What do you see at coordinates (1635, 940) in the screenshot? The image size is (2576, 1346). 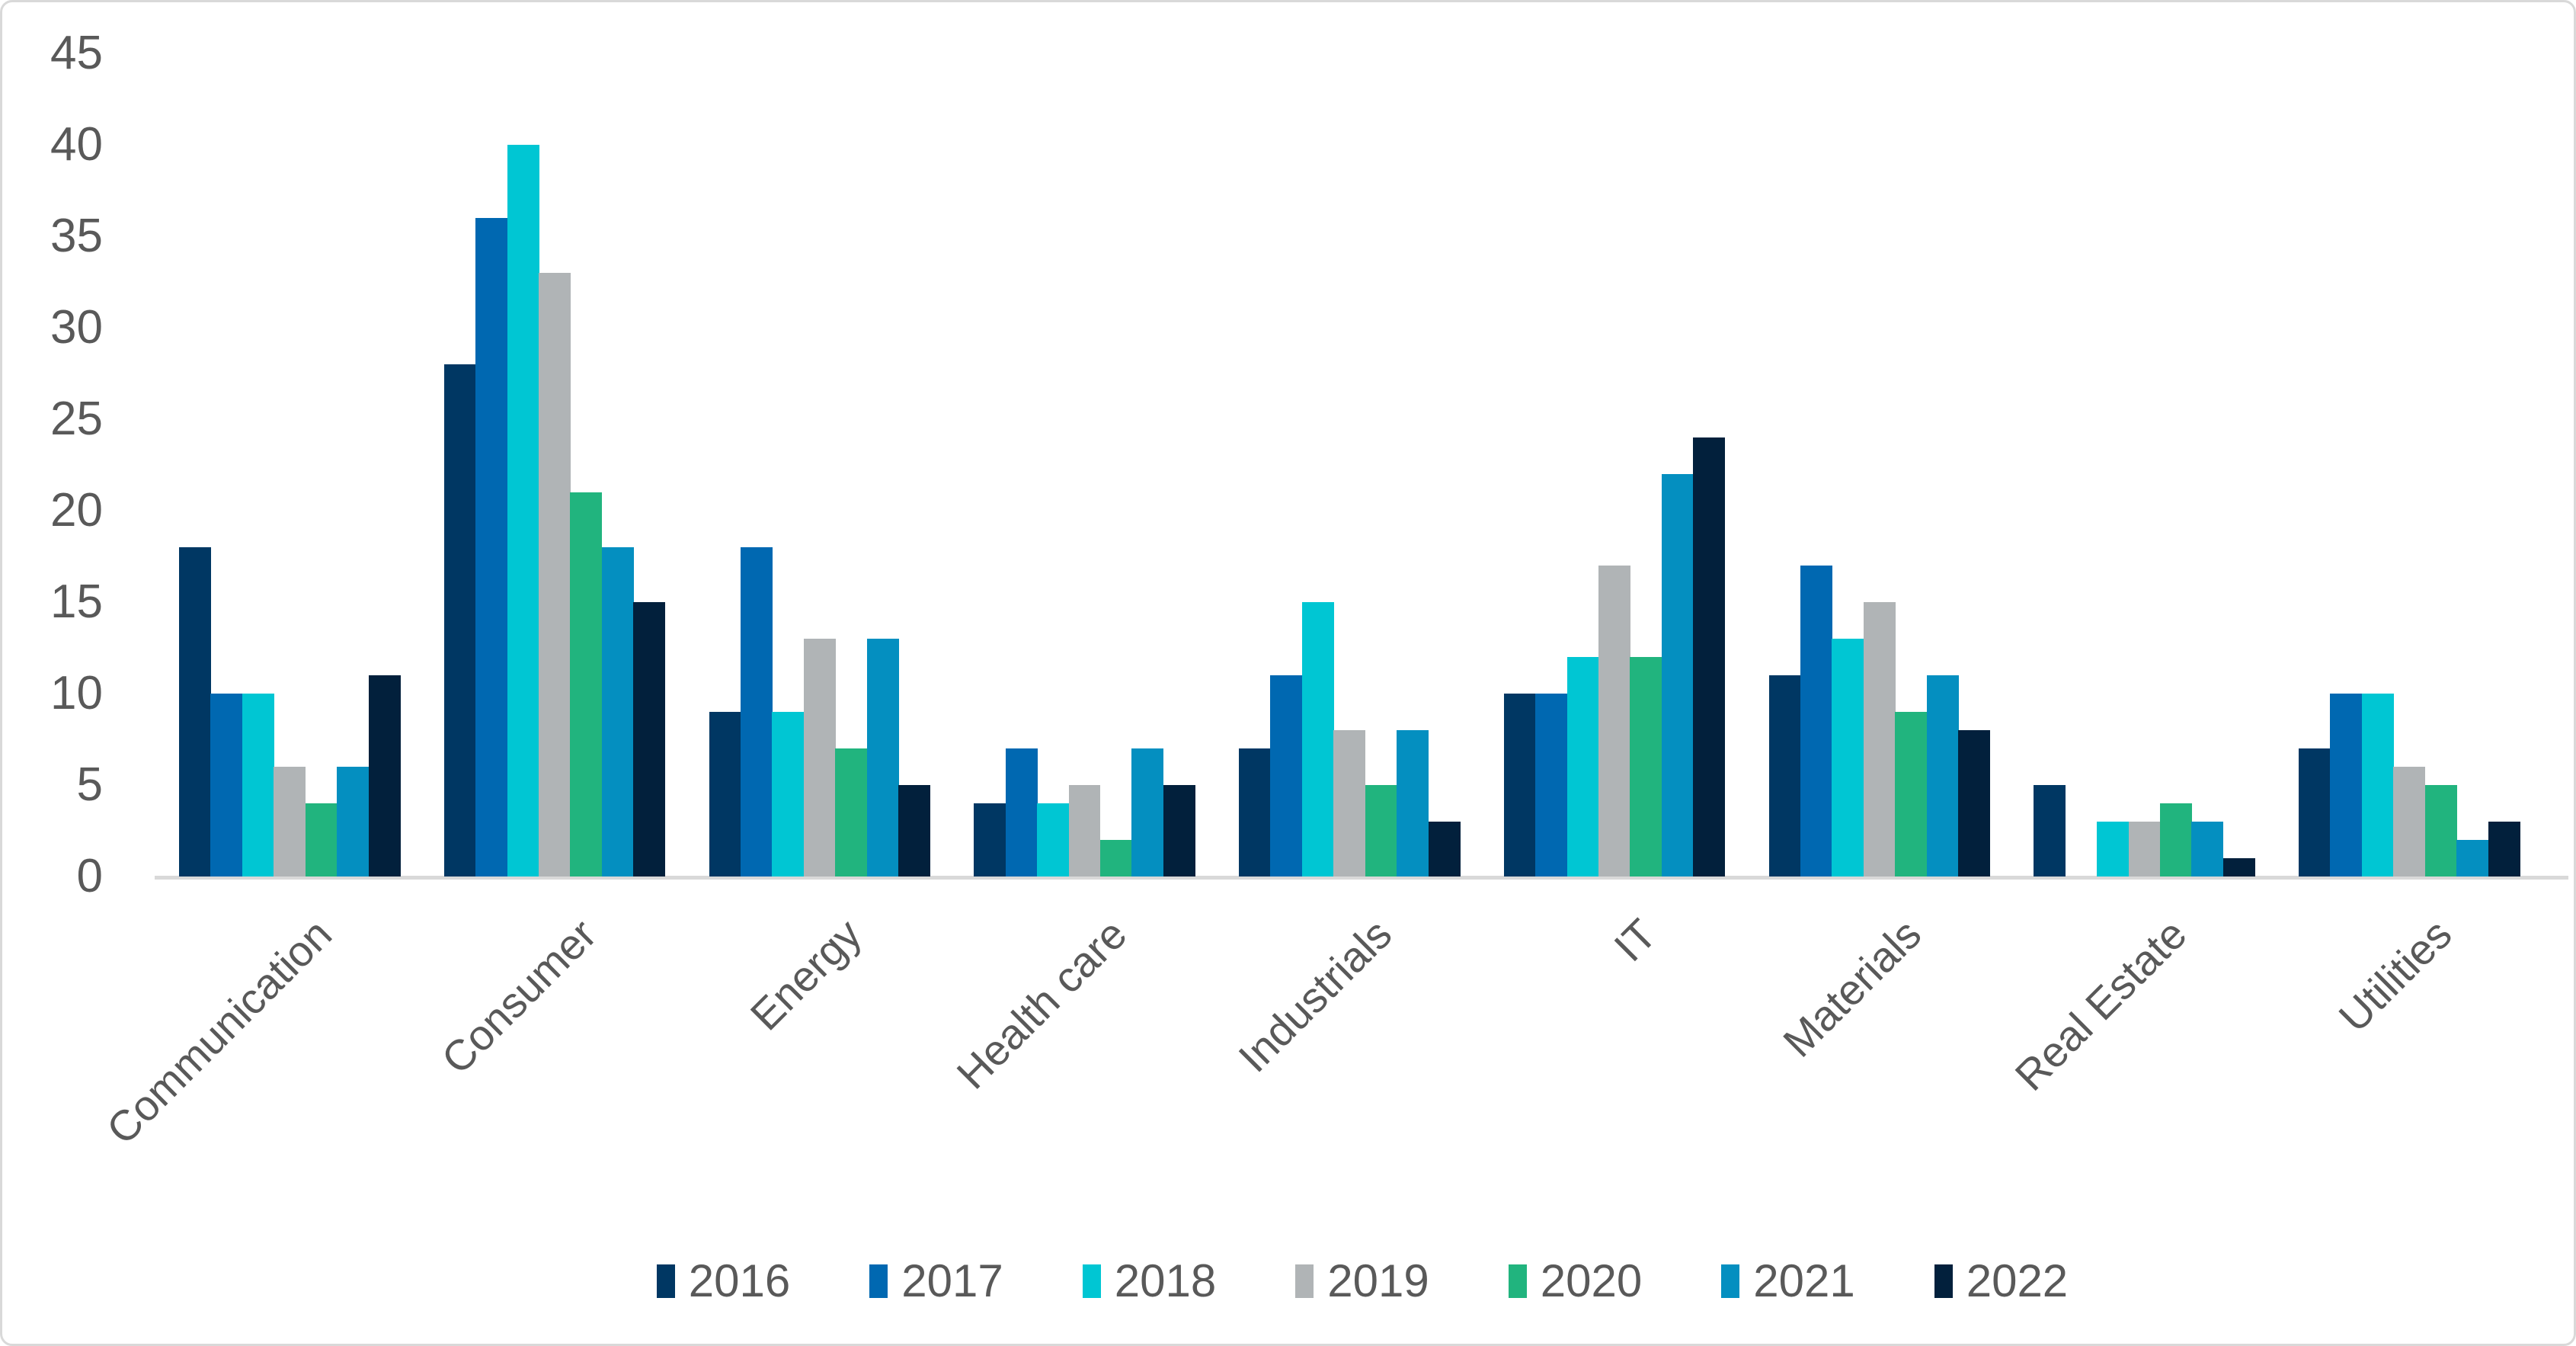 I see `x-axis-category-label: IT` at bounding box center [1635, 940].